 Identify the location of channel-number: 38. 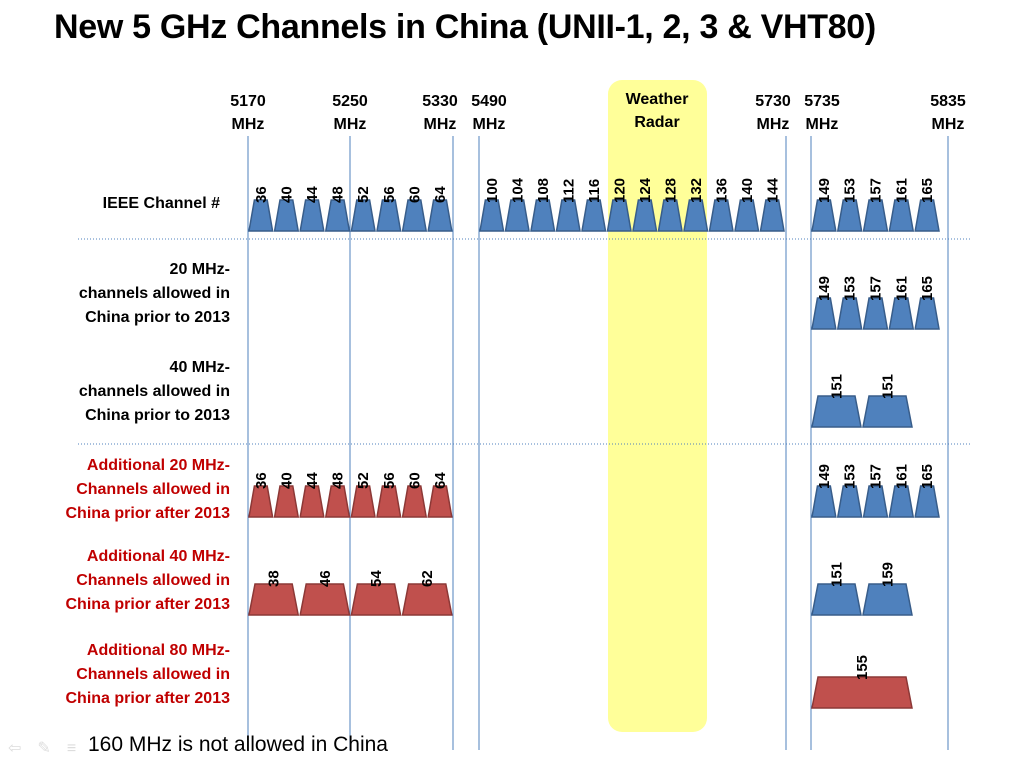
(274, 578).